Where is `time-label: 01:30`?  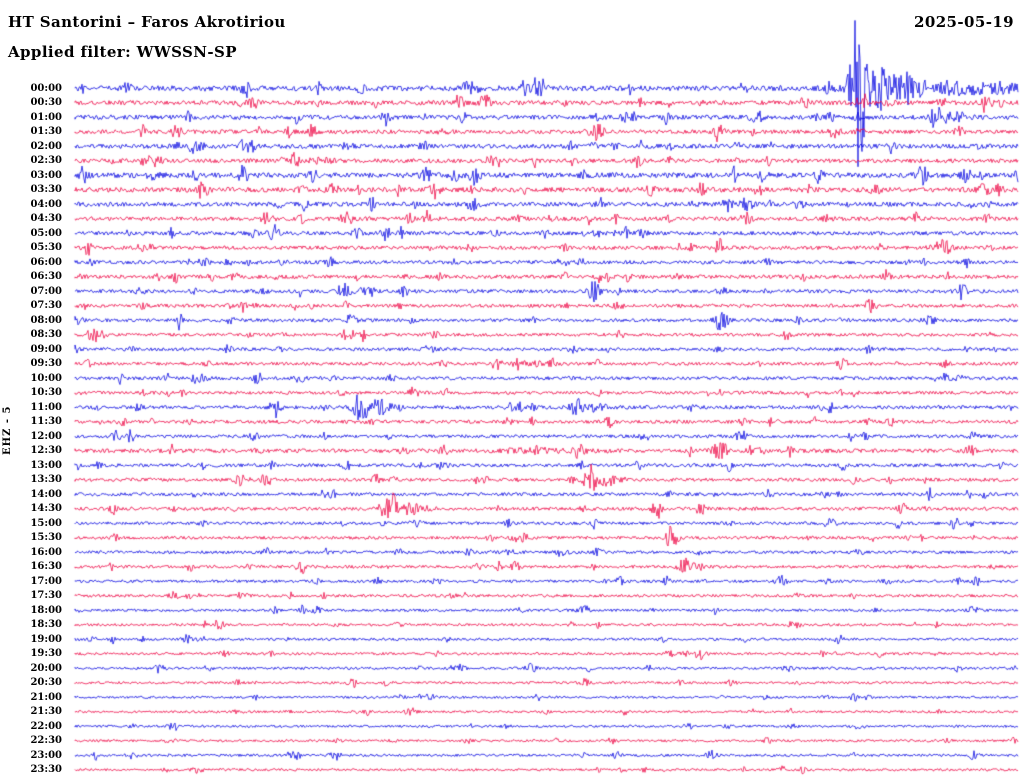 time-label: 01:30 is located at coordinates (46, 132).